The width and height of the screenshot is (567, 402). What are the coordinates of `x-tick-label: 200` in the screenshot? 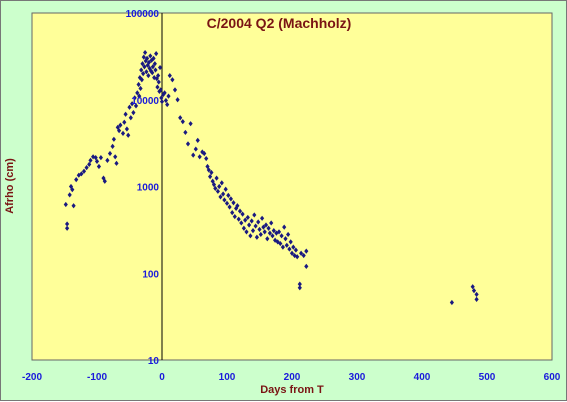 It's located at (292, 377).